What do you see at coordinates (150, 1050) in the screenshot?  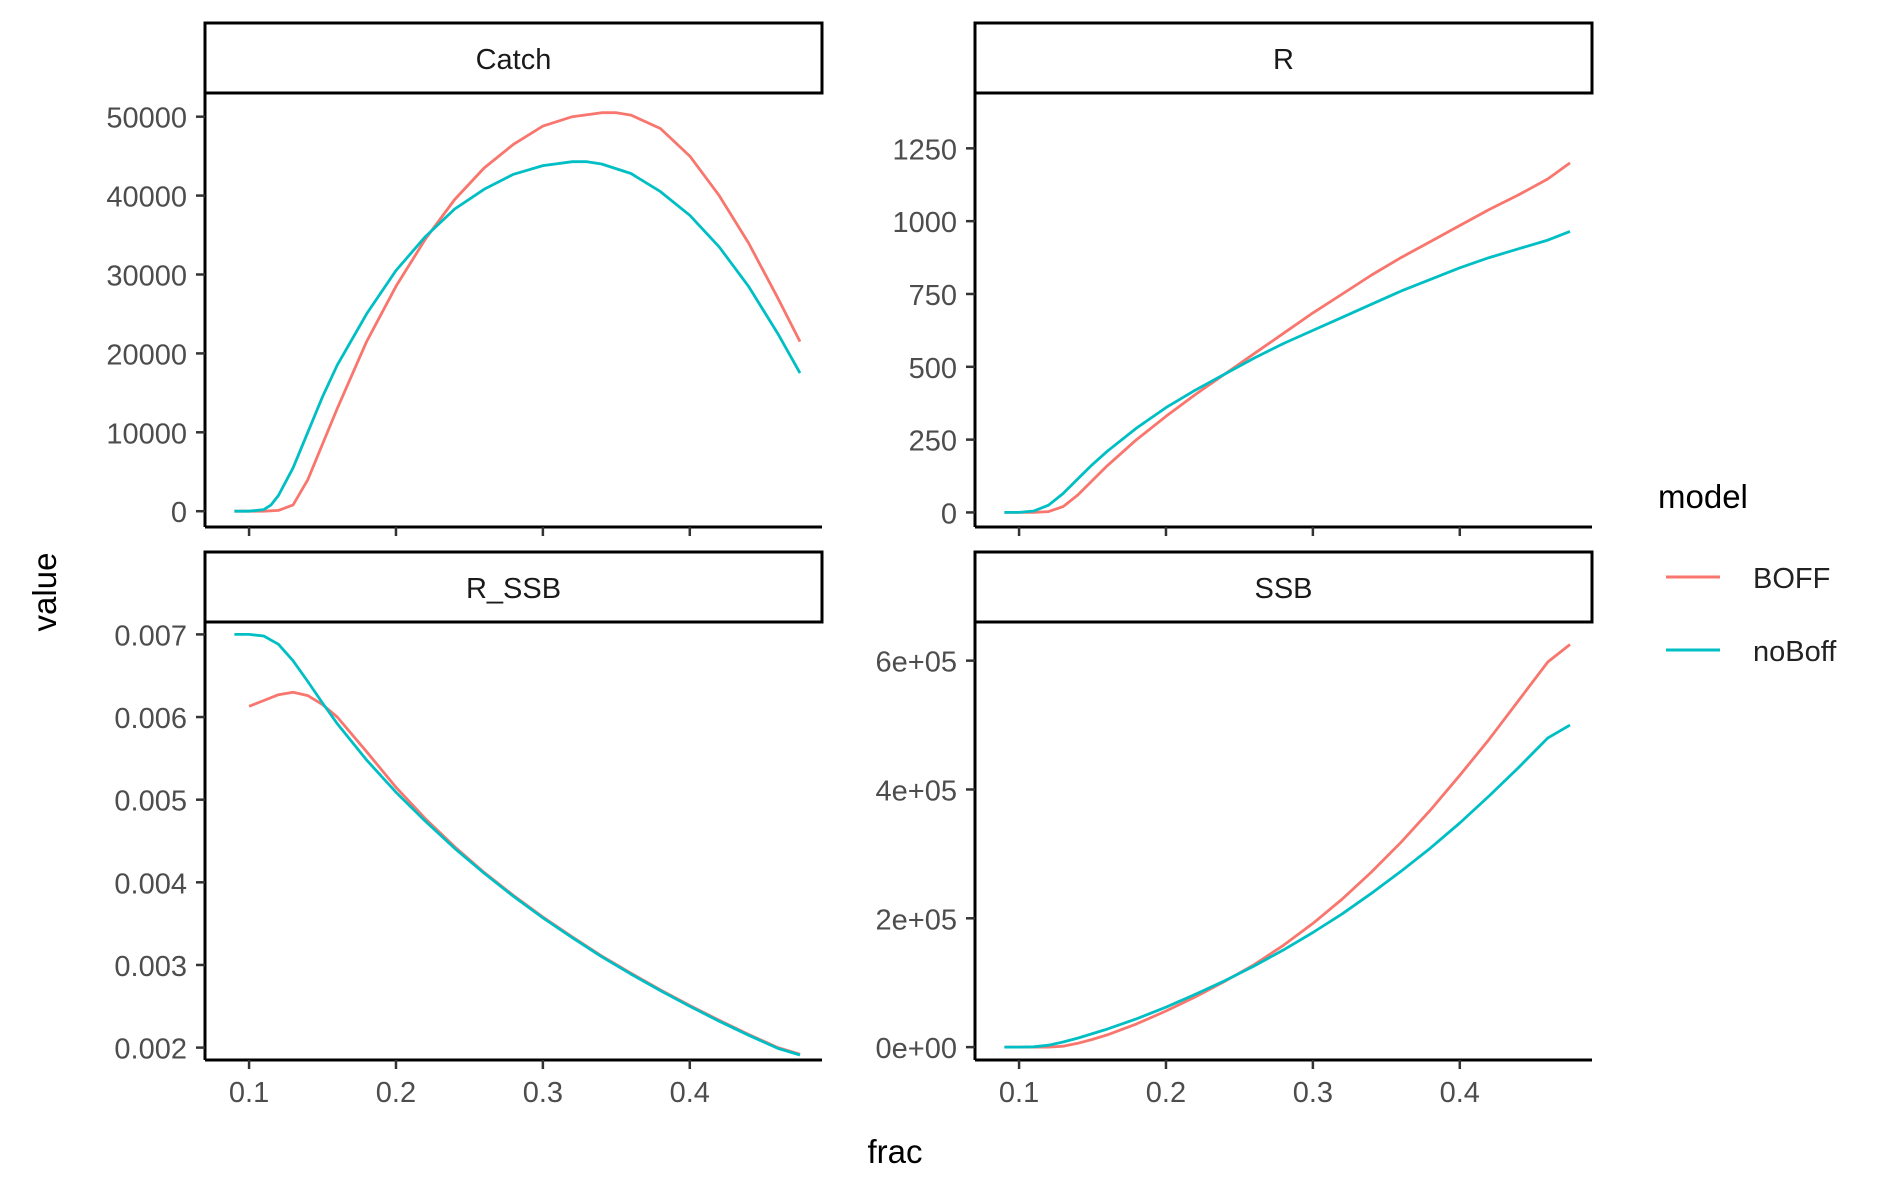 I see `y-tick-label: 0.002` at bounding box center [150, 1050].